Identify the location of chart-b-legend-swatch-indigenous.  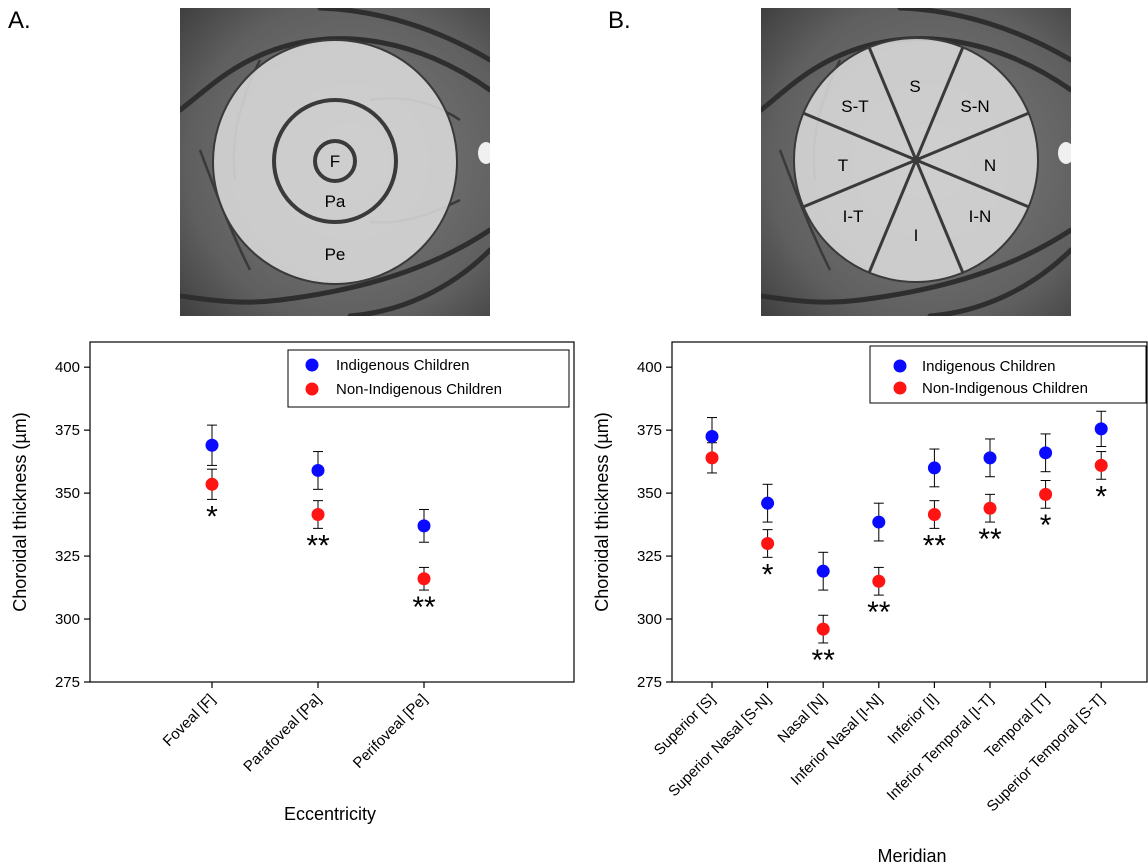
(900, 366).